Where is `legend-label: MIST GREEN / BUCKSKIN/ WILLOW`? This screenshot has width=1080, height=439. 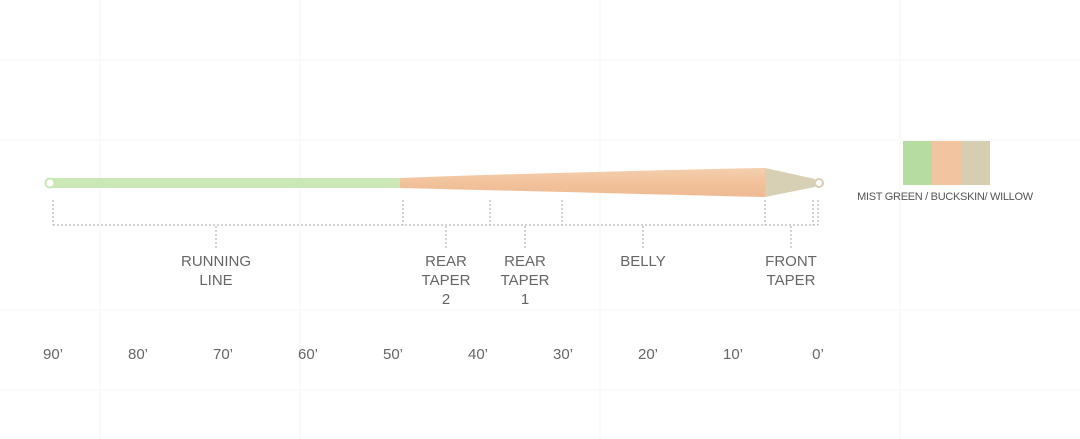 legend-label: MIST GREEN / BUCKSKIN/ WILLOW is located at coordinates (945, 197).